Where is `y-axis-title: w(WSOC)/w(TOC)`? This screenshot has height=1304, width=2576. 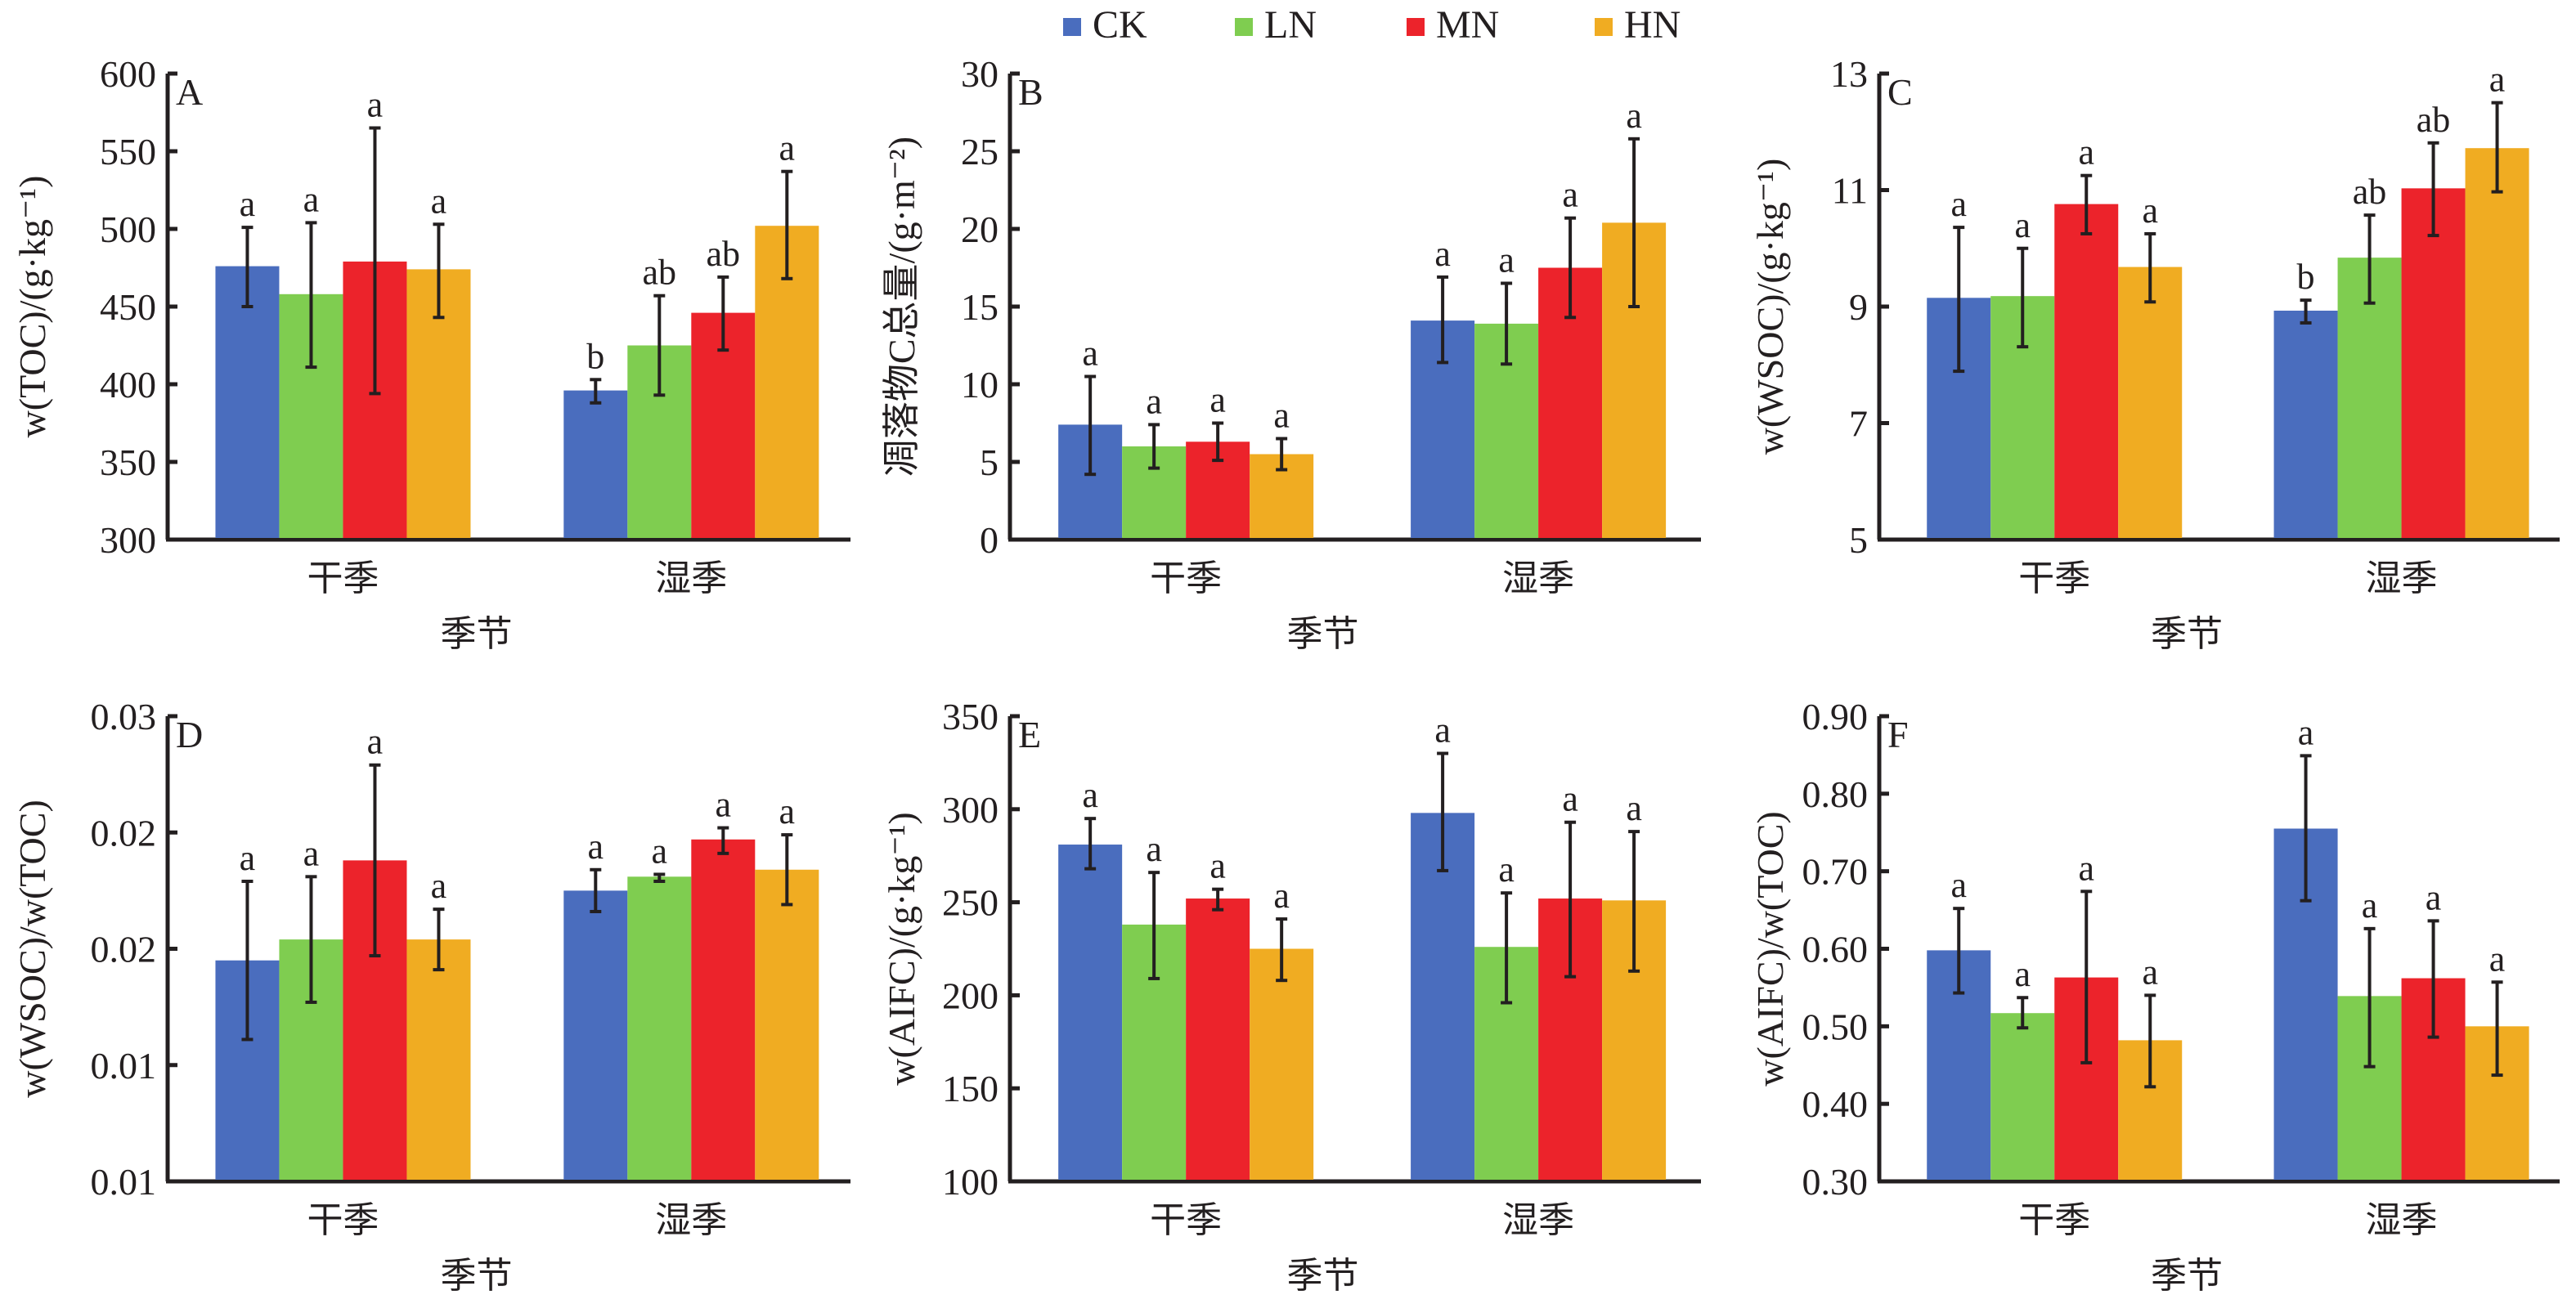 y-axis-title: w(WSOC)/w(TOC) is located at coordinates (32, 949).